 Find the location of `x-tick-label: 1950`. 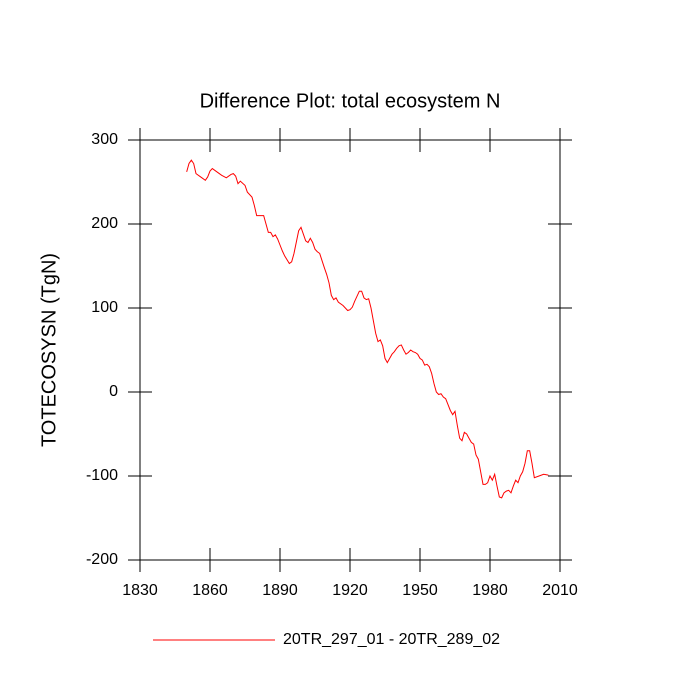

x-tick-label: 1950 is located at coordinates (420, 590).